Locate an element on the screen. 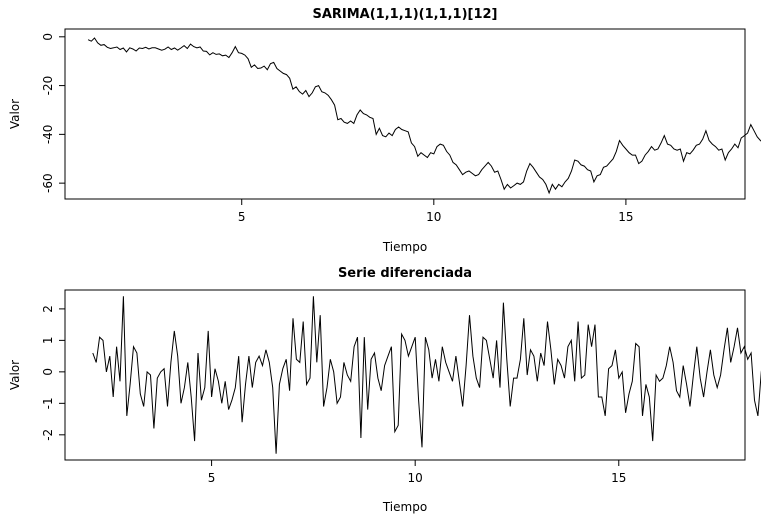 The image size is (761, 521). top-x-axis-label: Tiempo is located at coordinates (404, 247).